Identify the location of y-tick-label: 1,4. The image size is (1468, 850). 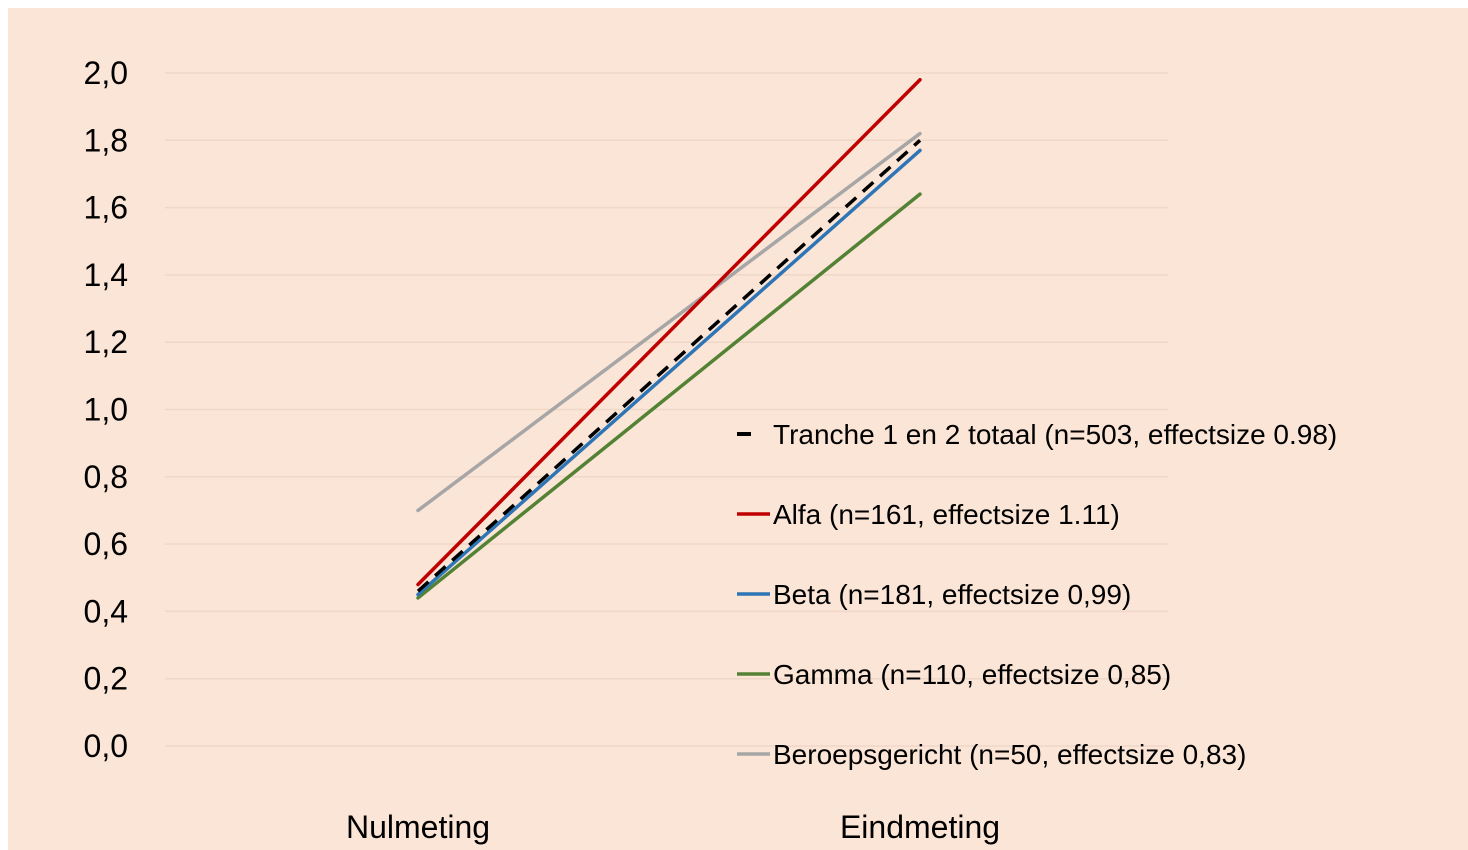
(106, 275).